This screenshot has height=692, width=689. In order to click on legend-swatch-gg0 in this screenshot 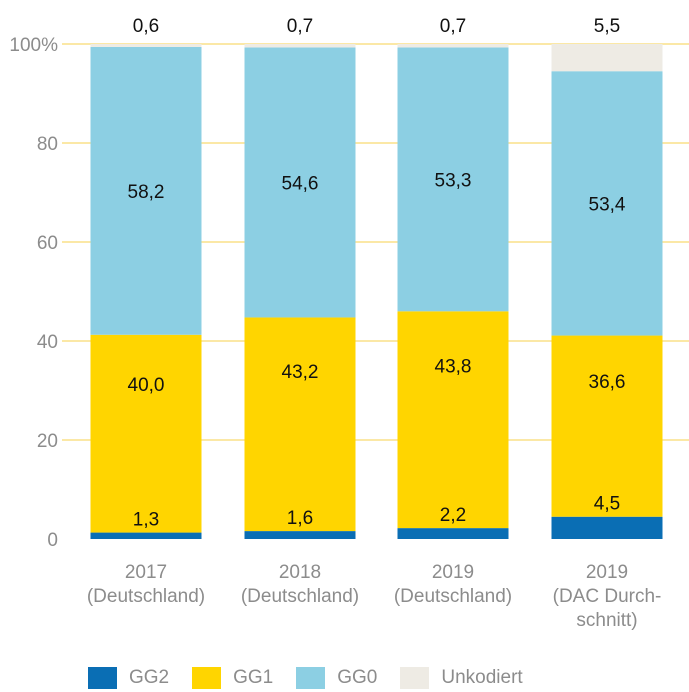, I will do `click(311, 678)`.